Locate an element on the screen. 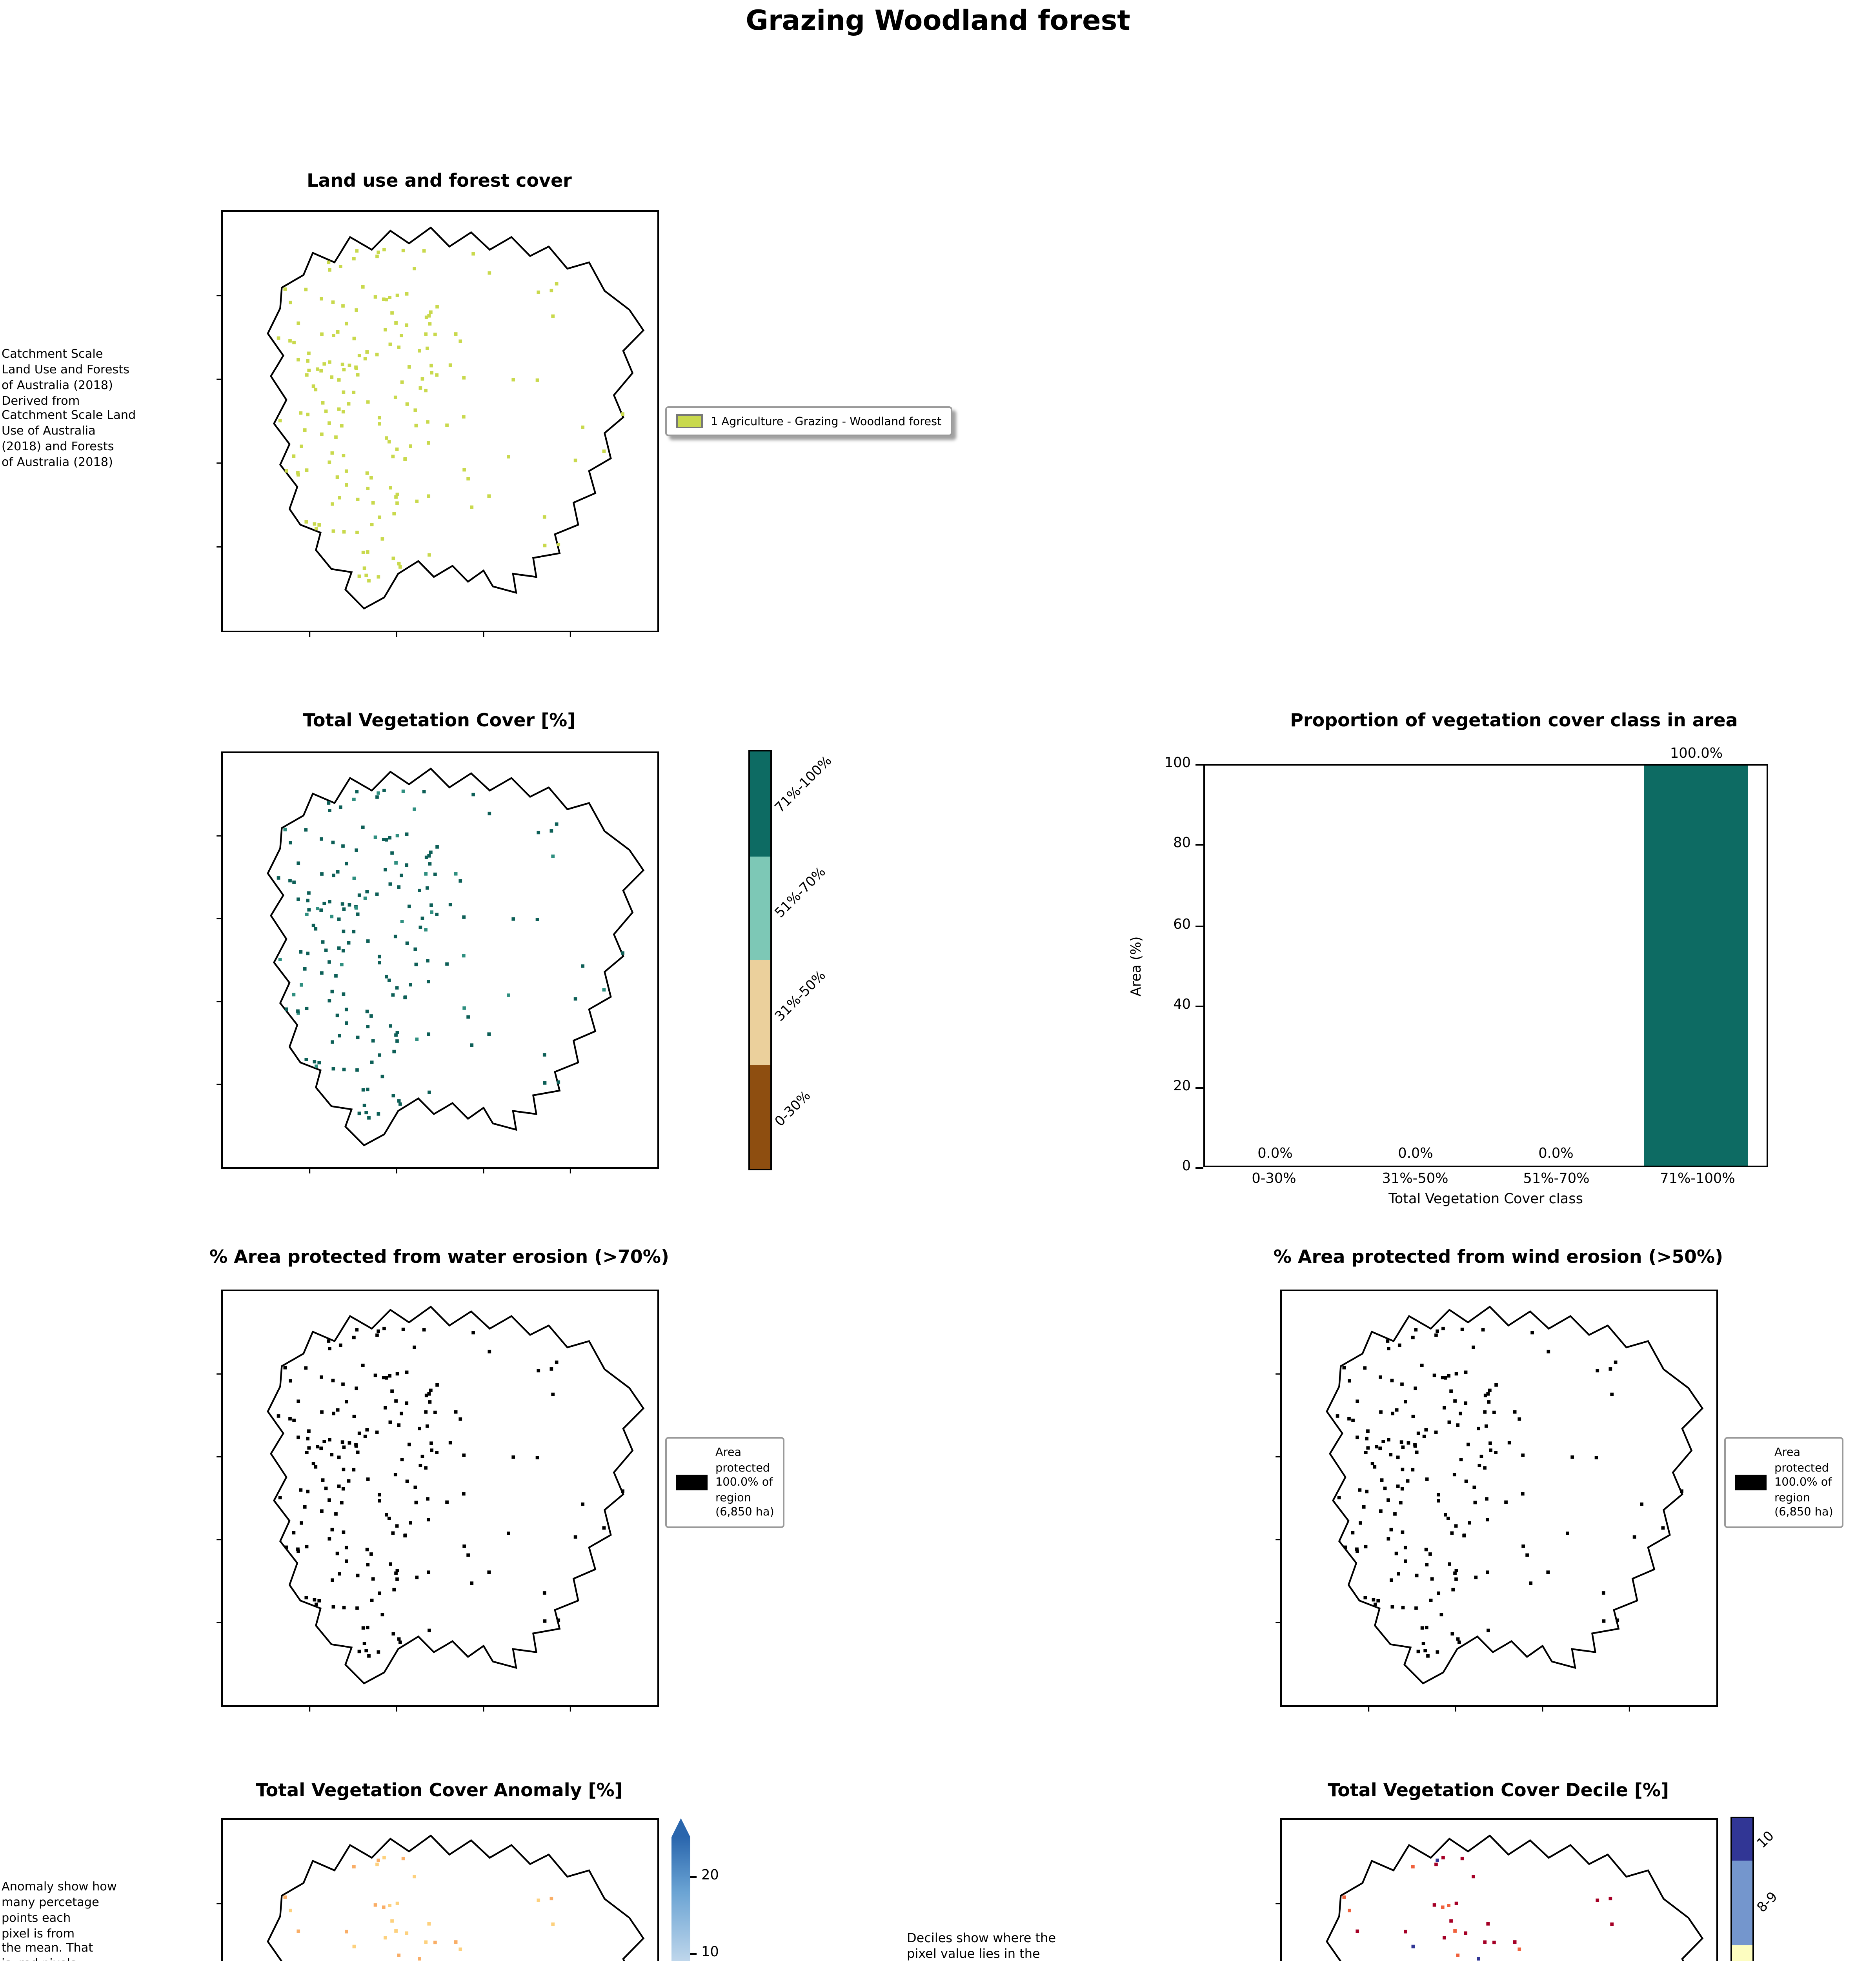 This screenshot has width=1876, height=1961. landuse-map is located at coordinates (438, 423).